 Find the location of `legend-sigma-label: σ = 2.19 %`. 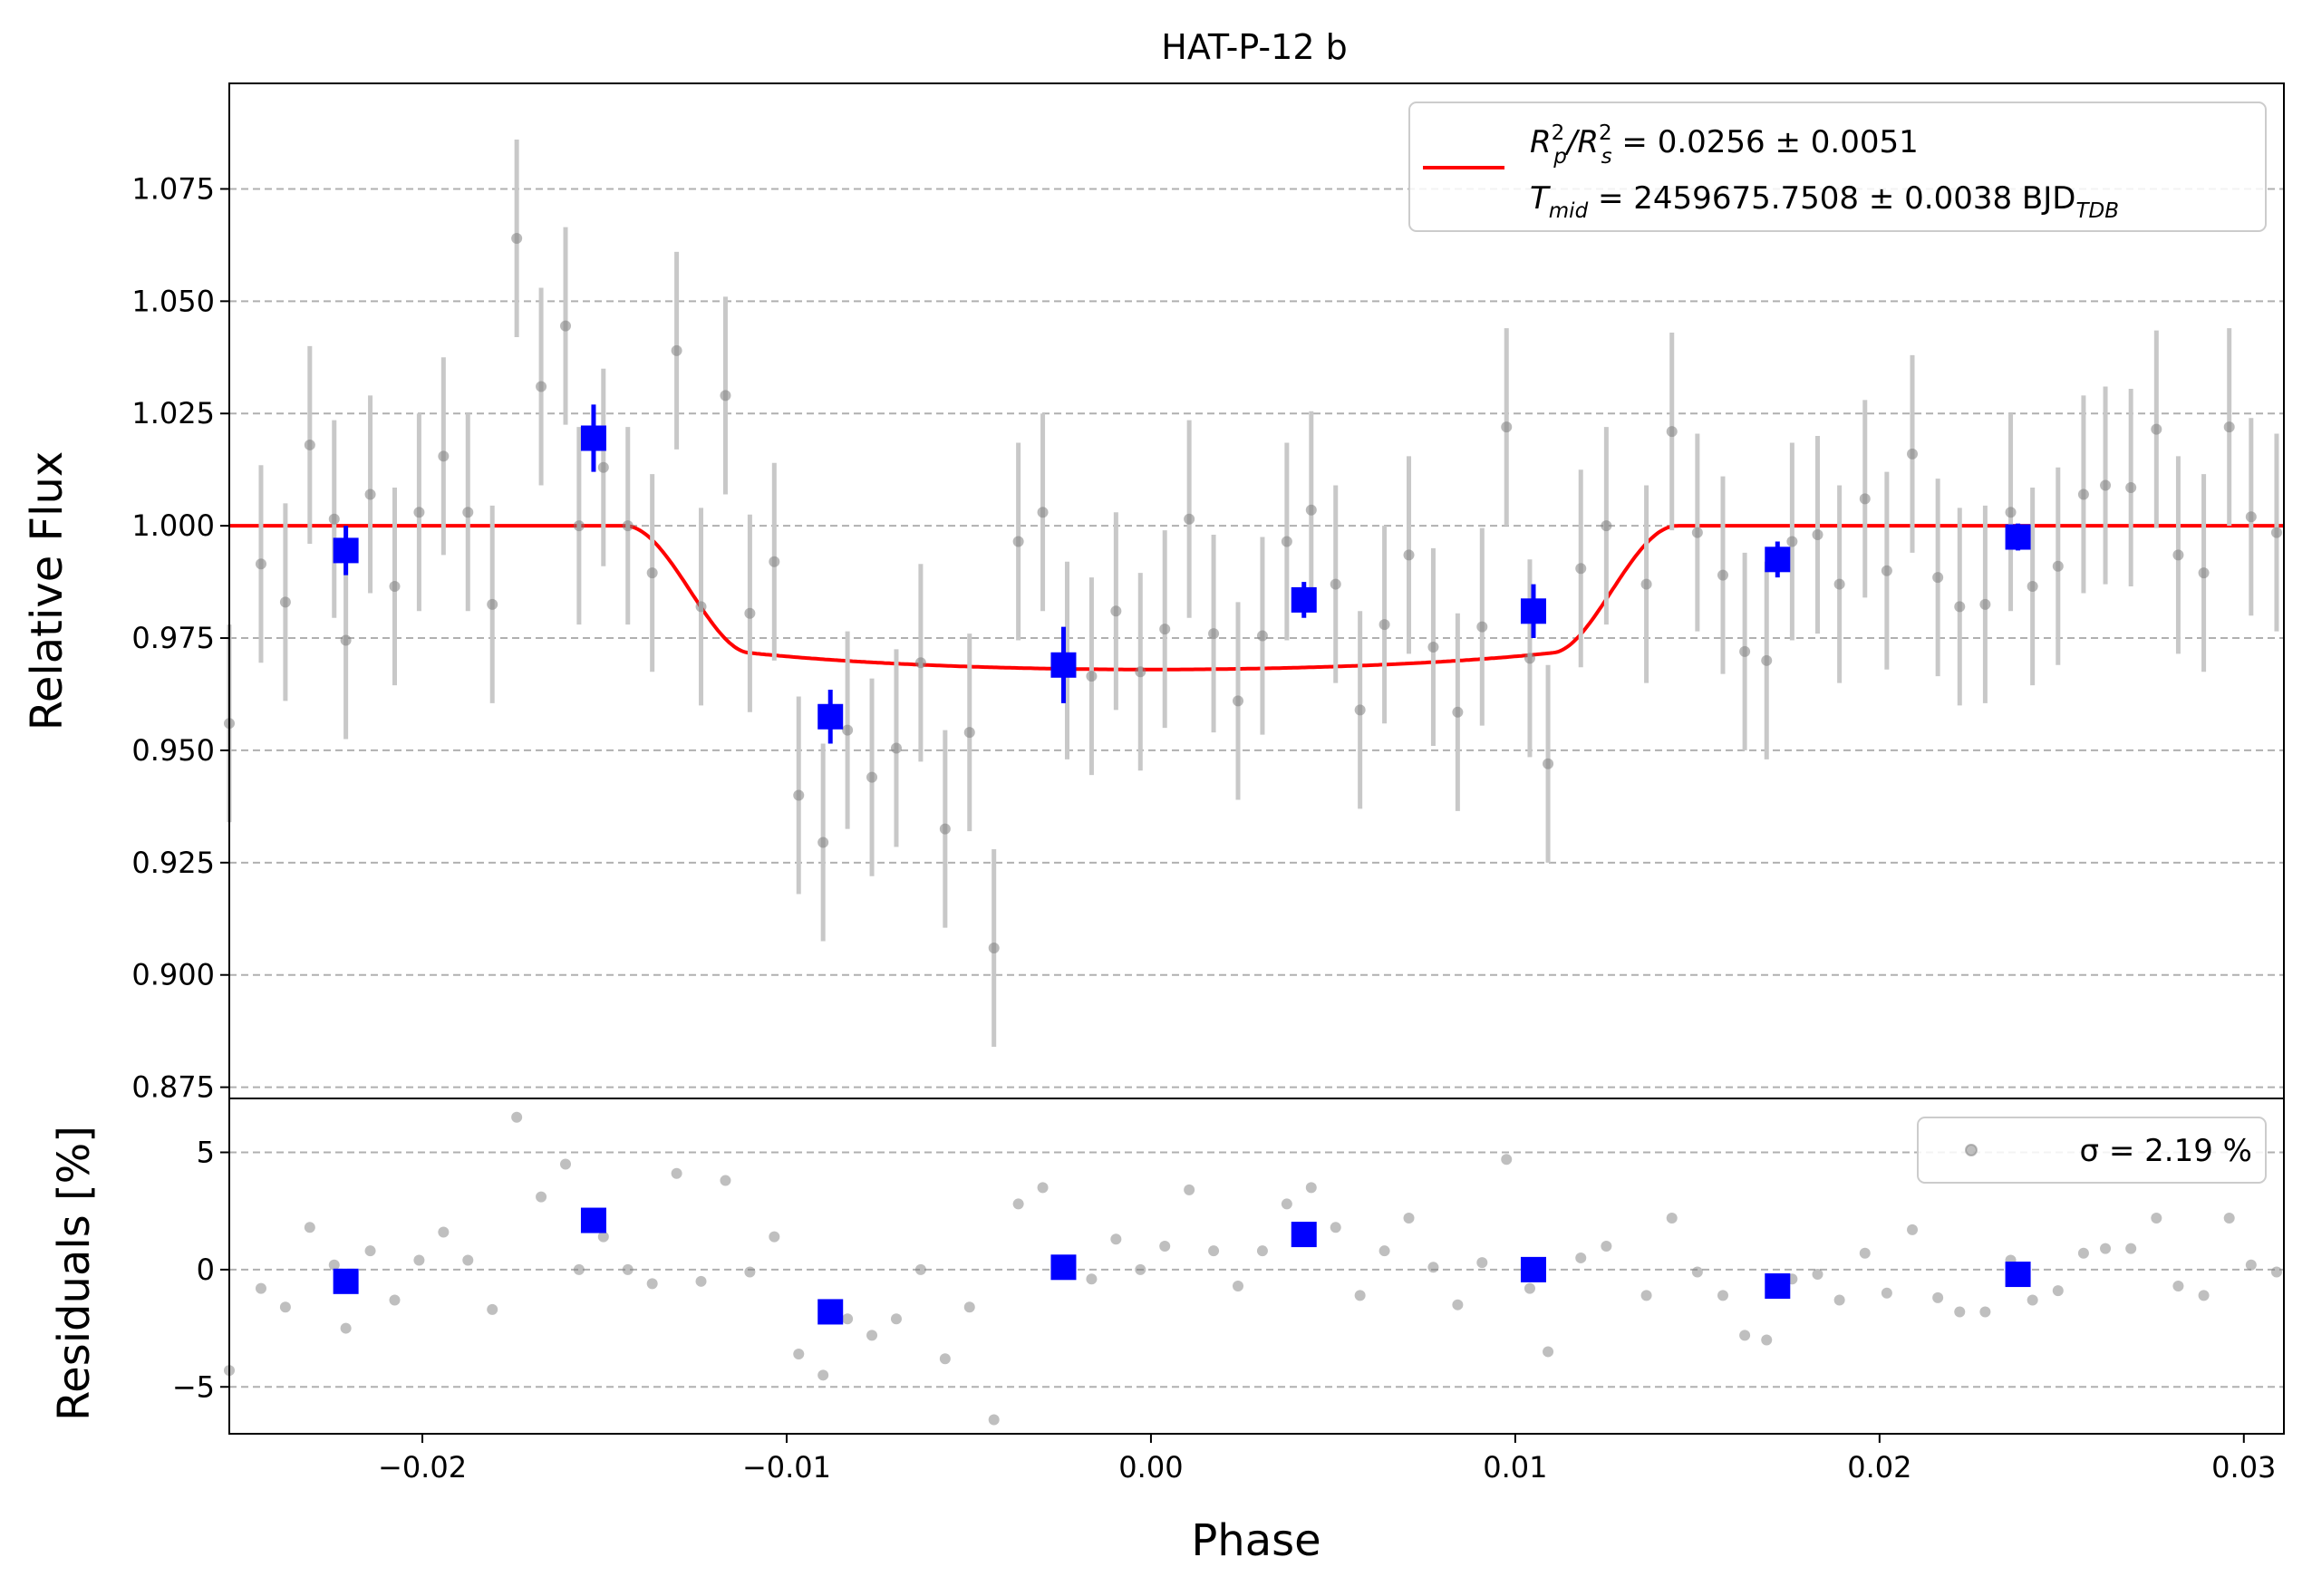

legend-sigma-label: σ = 2.19 % is located at coordinates (2166, 1151).